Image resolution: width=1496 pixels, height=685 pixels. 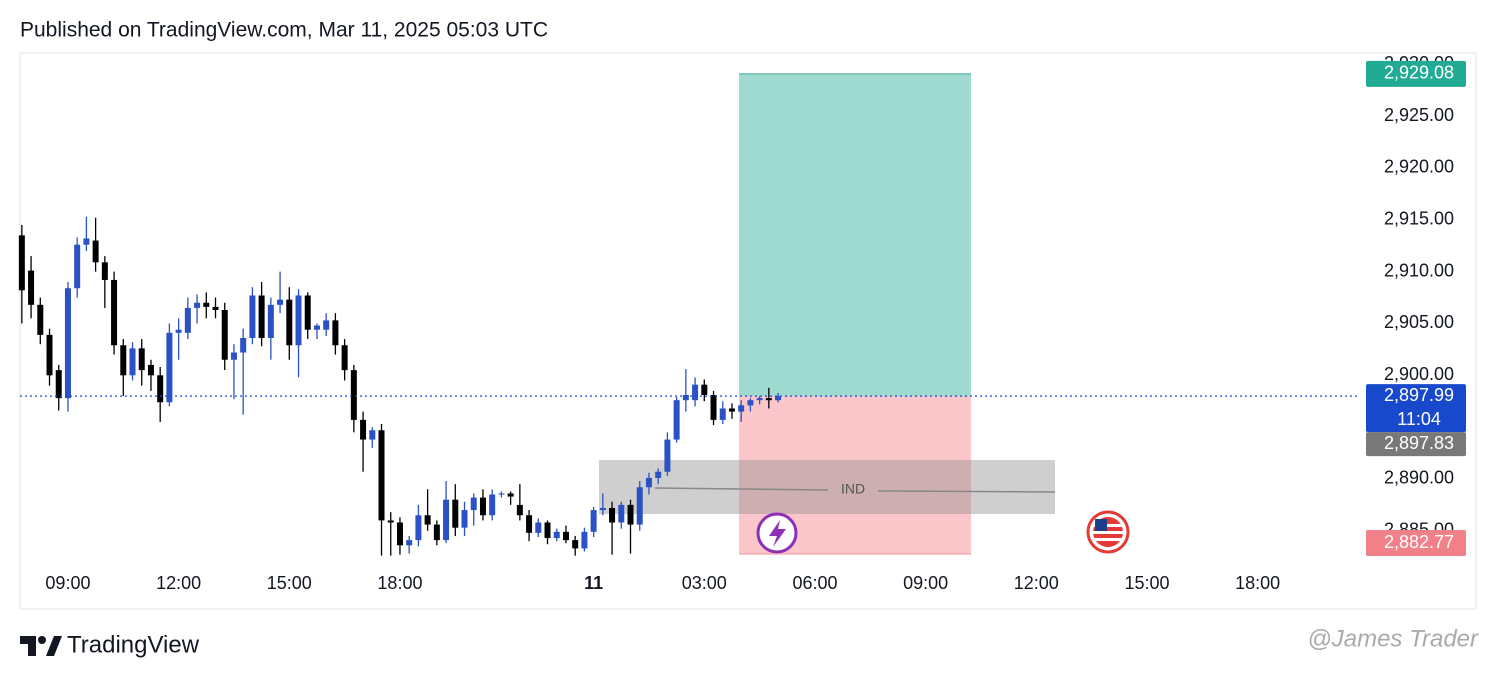 What do you see at coordinates (1419, 322) in the screenshot?
I see `y-tick-label: 2,905.00` at bounding box center [1419, 322].